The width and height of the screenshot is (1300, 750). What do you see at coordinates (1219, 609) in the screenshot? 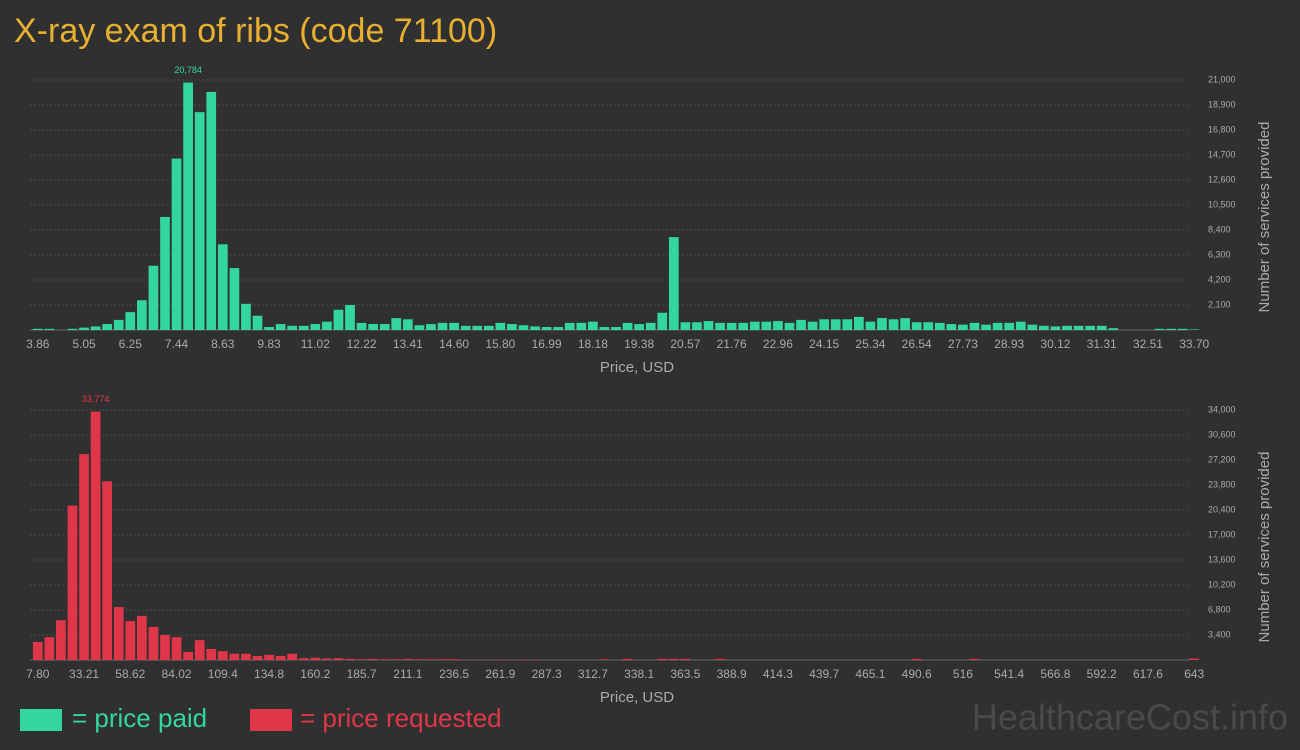
I see `y-tick-label: 6,800` at bounding box center [1219, 609].